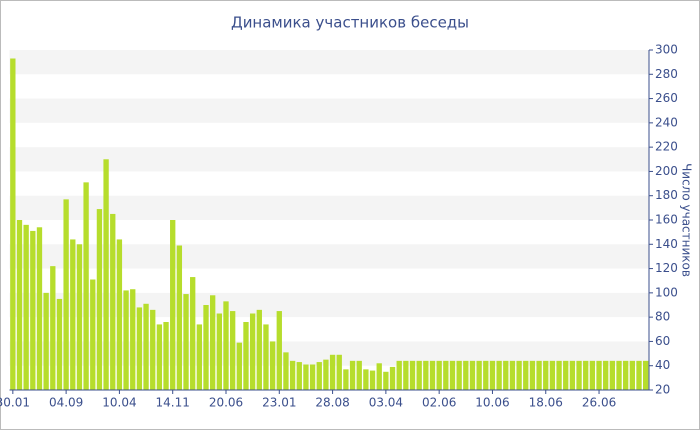  What do you see at coordinates (666, 98) in the screenshot?
I see `y-tick-label: 260` at bounding box center [666, 98].